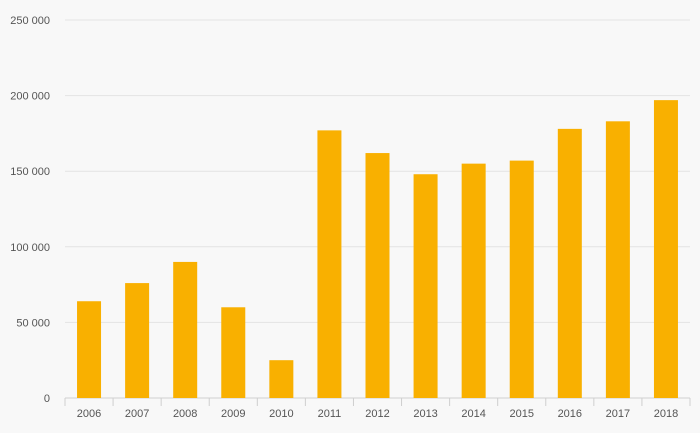  Describe the element at coordinates (330, 414) in the screenshot. I see `x-tick-label: 2011` at that location.